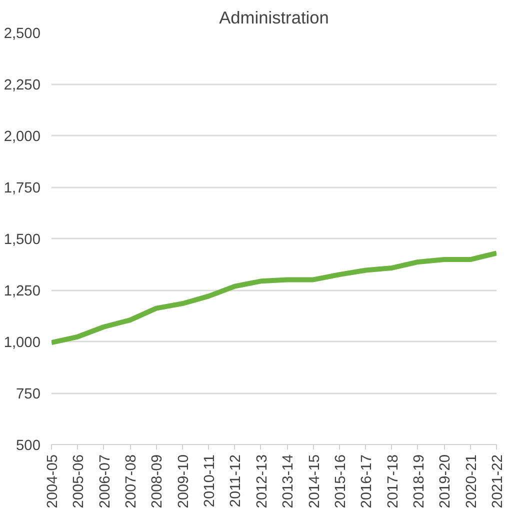 Image resolution: width=514 pixels, height=511 pixels. What do you see at coordinates (22, 188) in the screenshot?
I see `y-tick-label: 1,750` at bounding box center [22, 188].